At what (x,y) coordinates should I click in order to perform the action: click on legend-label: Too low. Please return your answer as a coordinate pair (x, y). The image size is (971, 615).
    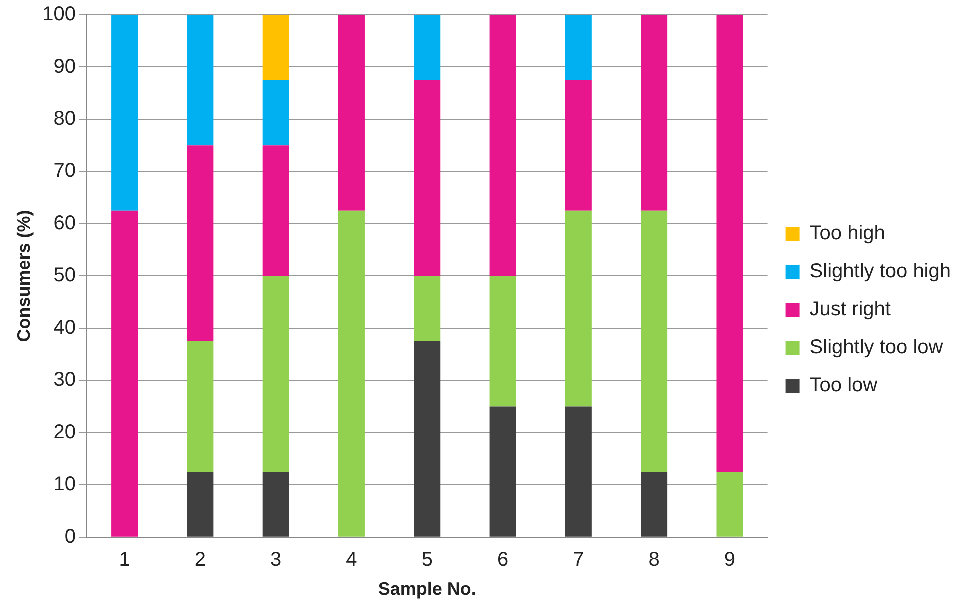
    Looking at the image, I should click on (844, 385).